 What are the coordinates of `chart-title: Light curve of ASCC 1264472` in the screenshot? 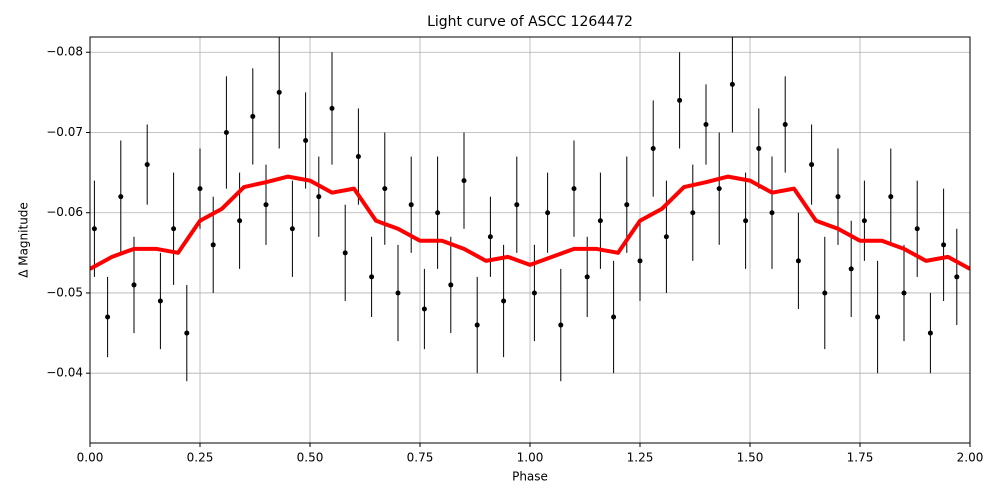 It's located at (530, 22).